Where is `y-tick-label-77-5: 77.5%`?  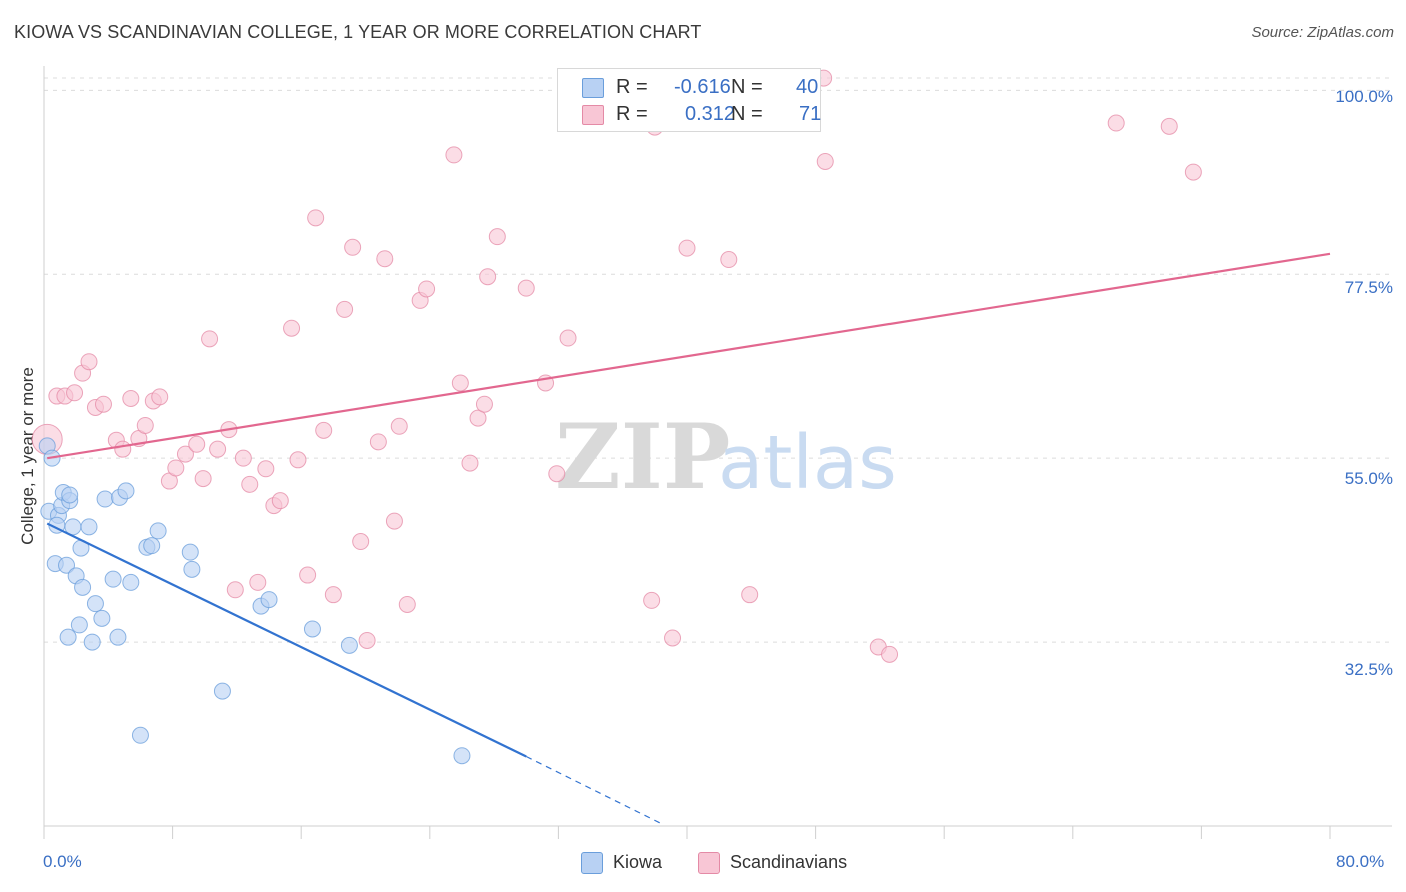
y-tick-label-77-5: 77.5% is located at coordinates (1368, 287).